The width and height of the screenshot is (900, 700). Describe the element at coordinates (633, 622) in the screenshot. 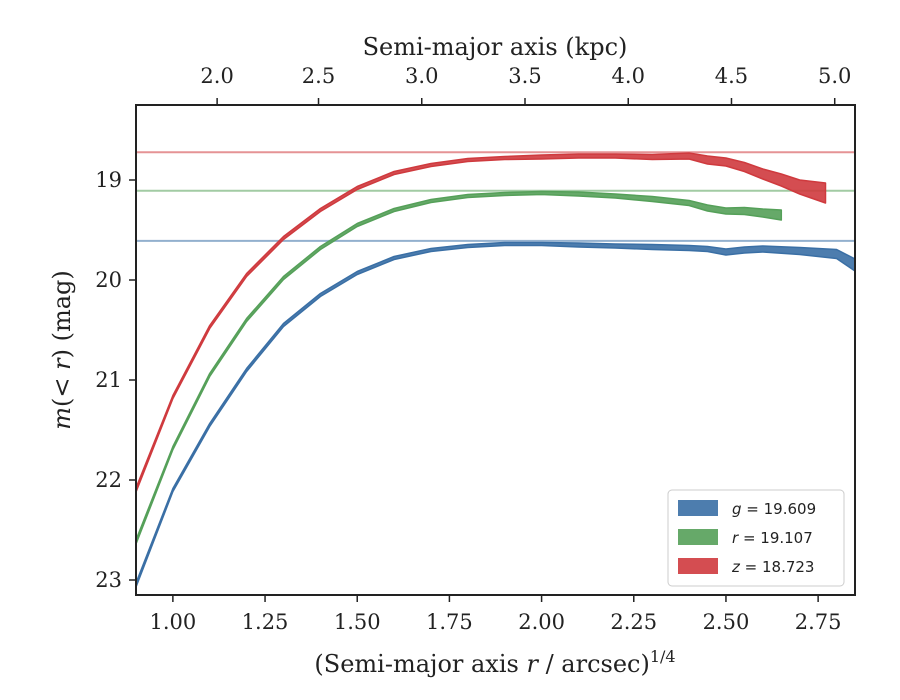

I see `x-tick-label: 2.25` at that location.